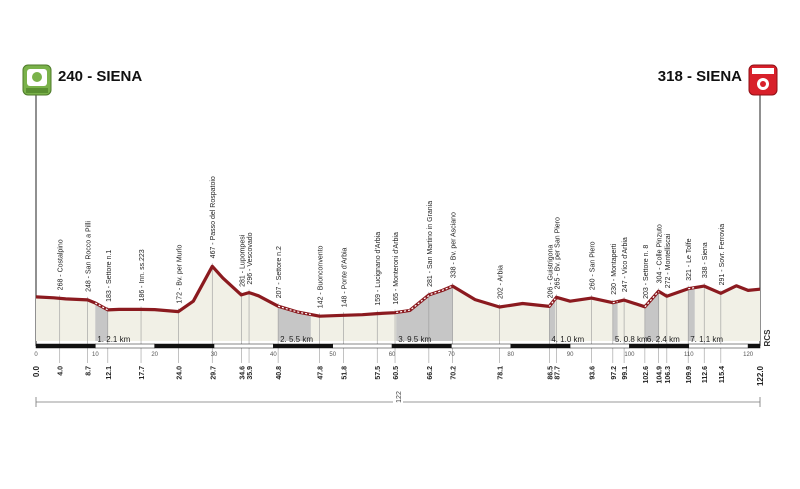 This screenshot has width=800, height=489. What do you see at coordinates (454, 245) in the screenshot?
I see `waypoint-label: 338 - Bv. per Asciano` at bounding box center [454, 245].